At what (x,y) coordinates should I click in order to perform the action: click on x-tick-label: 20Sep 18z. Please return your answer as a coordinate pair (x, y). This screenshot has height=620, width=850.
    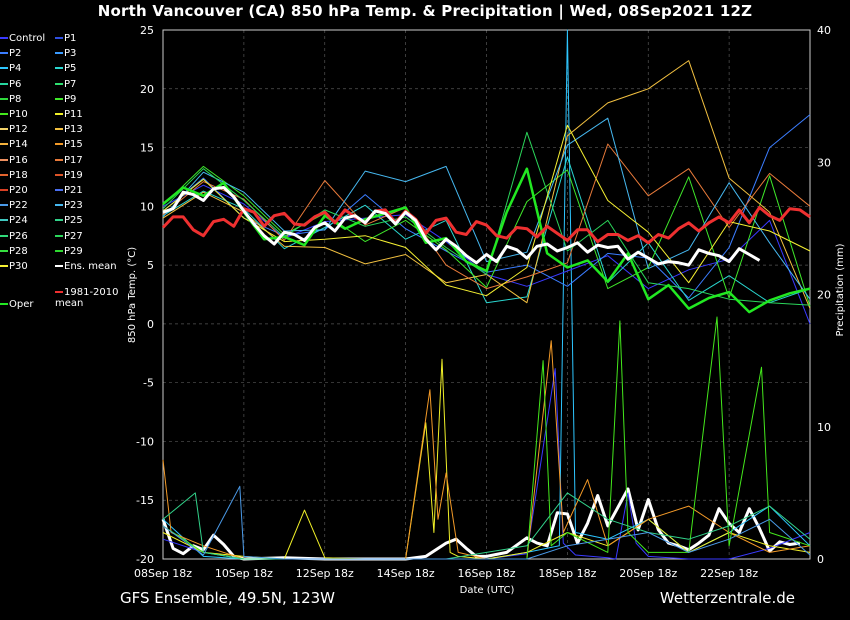
    Looking at the image, I should click on (648, 573).